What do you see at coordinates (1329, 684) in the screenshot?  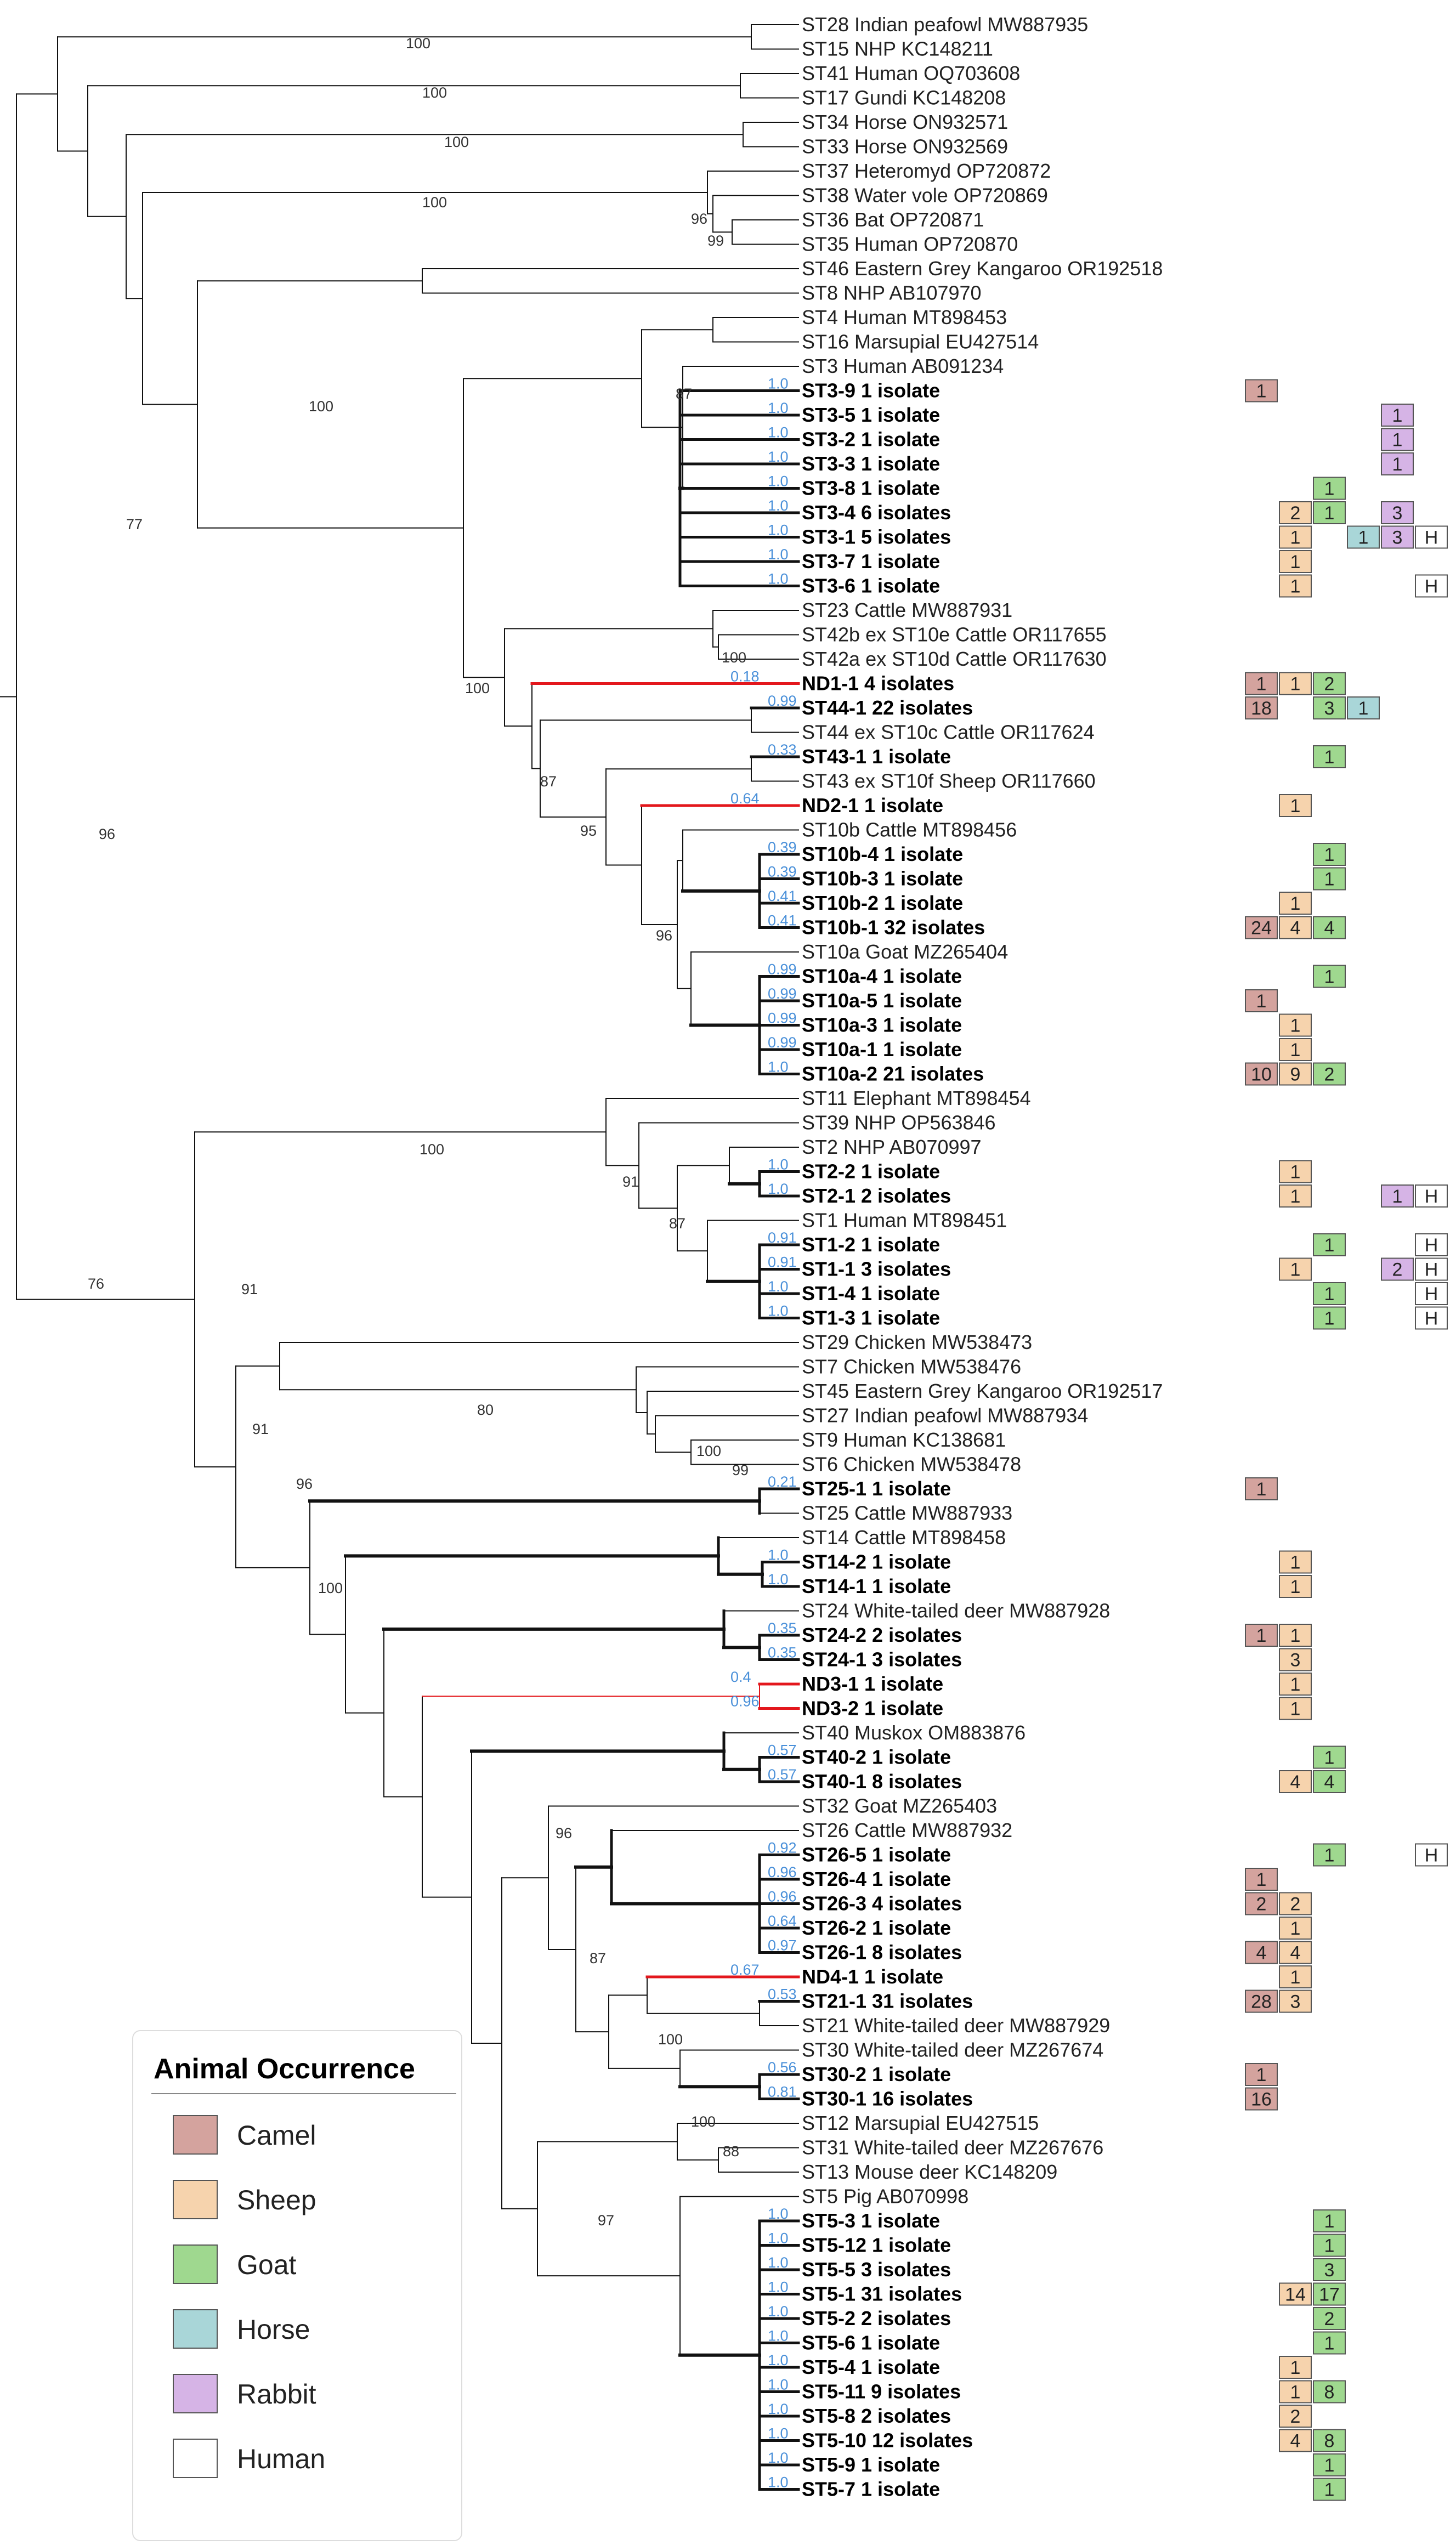 I see `occurrence-box-goat: 2` at bounding box center [1329, 684].